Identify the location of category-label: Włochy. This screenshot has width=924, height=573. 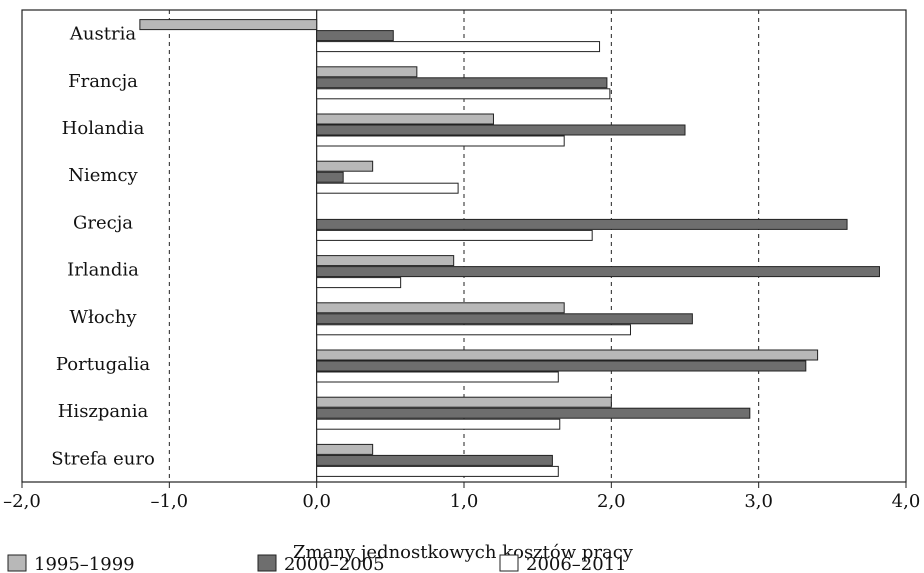
(103, 317).